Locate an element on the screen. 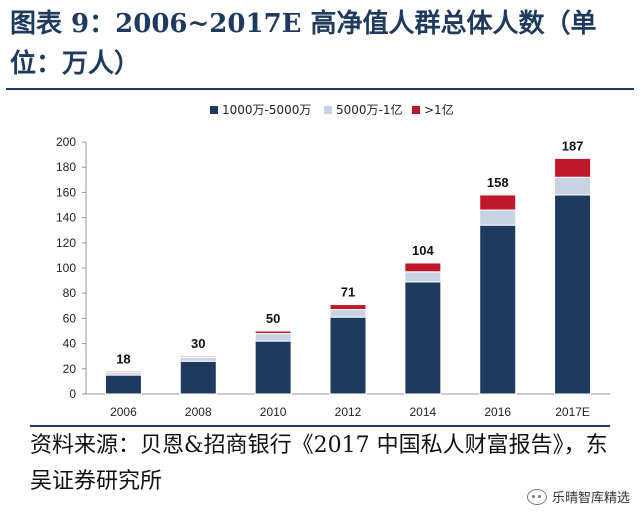 This screenshot has width=640, height=514. x-tick-label: 2010 is located at coordinates (273, 412).